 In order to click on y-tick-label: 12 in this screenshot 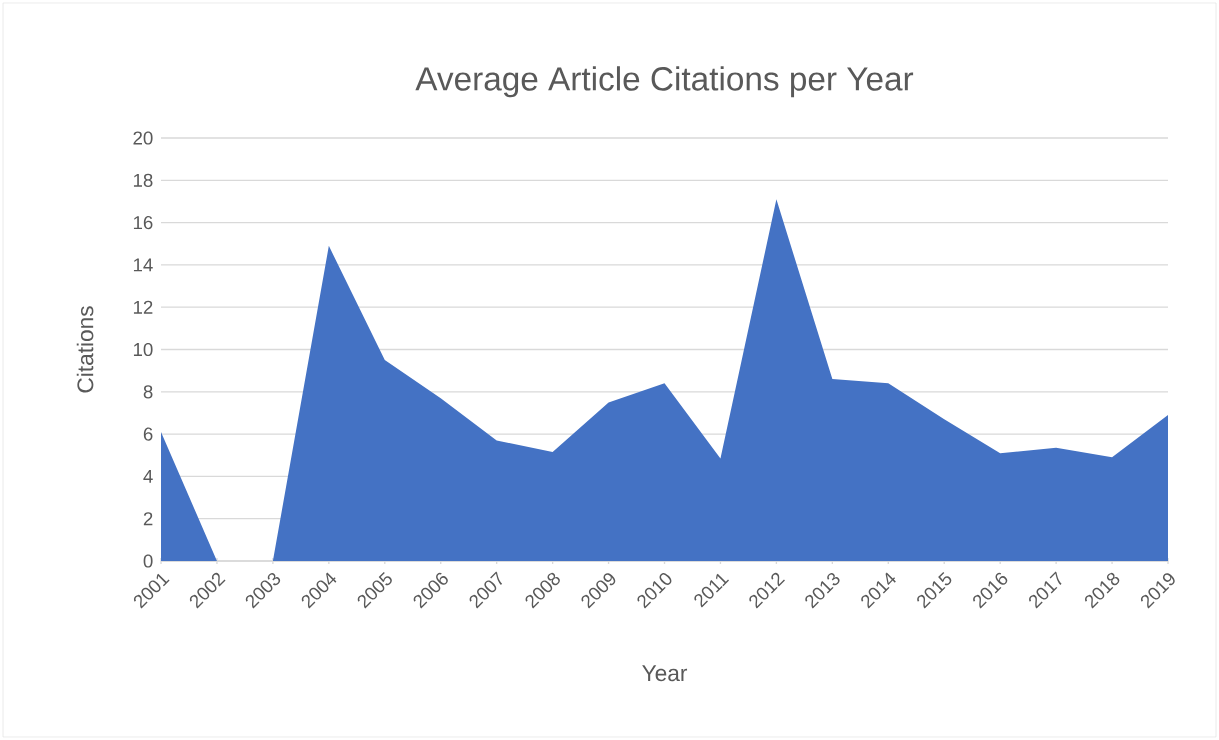, I will do `click(143, 307)`.